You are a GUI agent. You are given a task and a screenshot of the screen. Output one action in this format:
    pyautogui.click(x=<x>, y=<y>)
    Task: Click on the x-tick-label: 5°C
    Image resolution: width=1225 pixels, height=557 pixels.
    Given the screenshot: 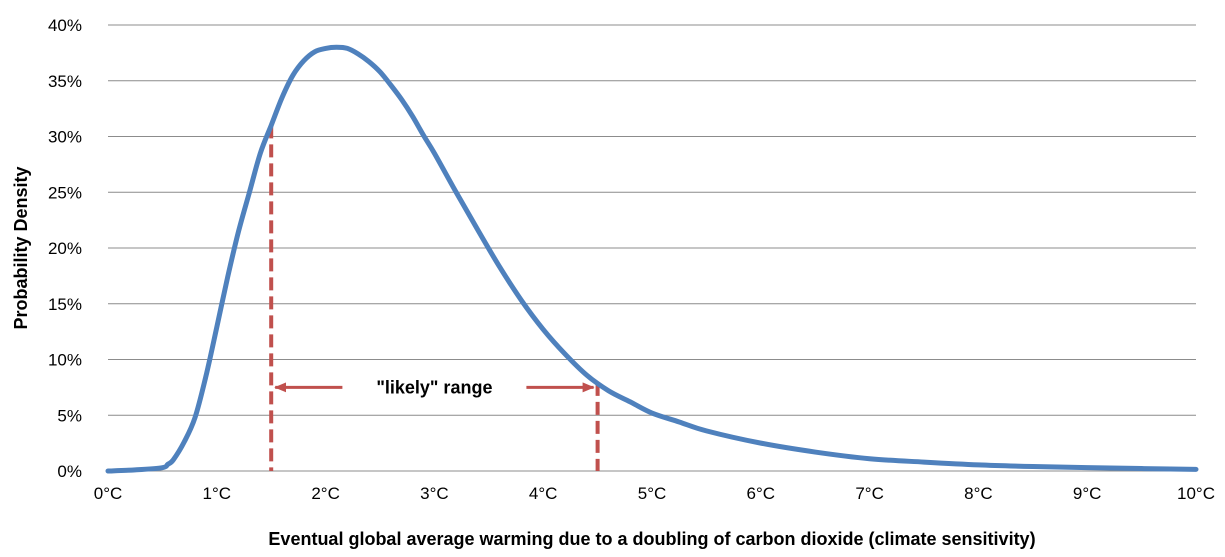 What is the action you would take?
    pyautogui.click(x=652, y=493)
    